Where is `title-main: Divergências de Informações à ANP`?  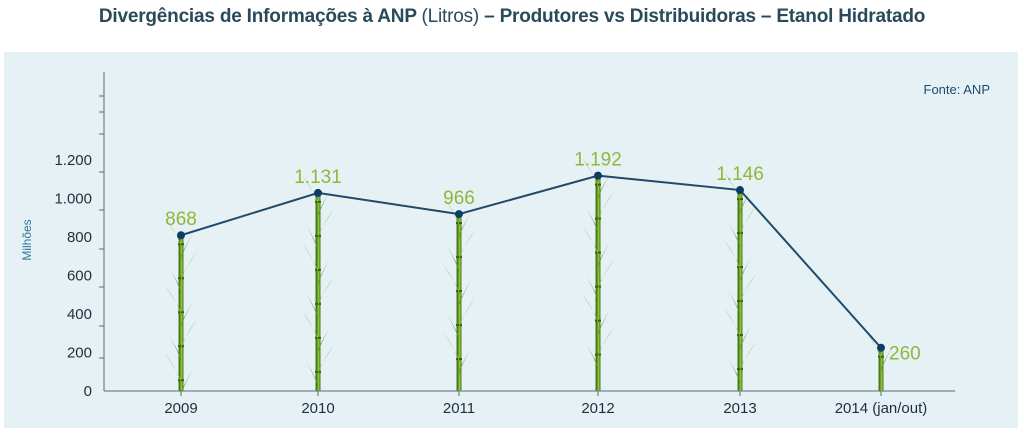 title-main: Divergências de Informações à ANP is located at coordinates (260, 16).